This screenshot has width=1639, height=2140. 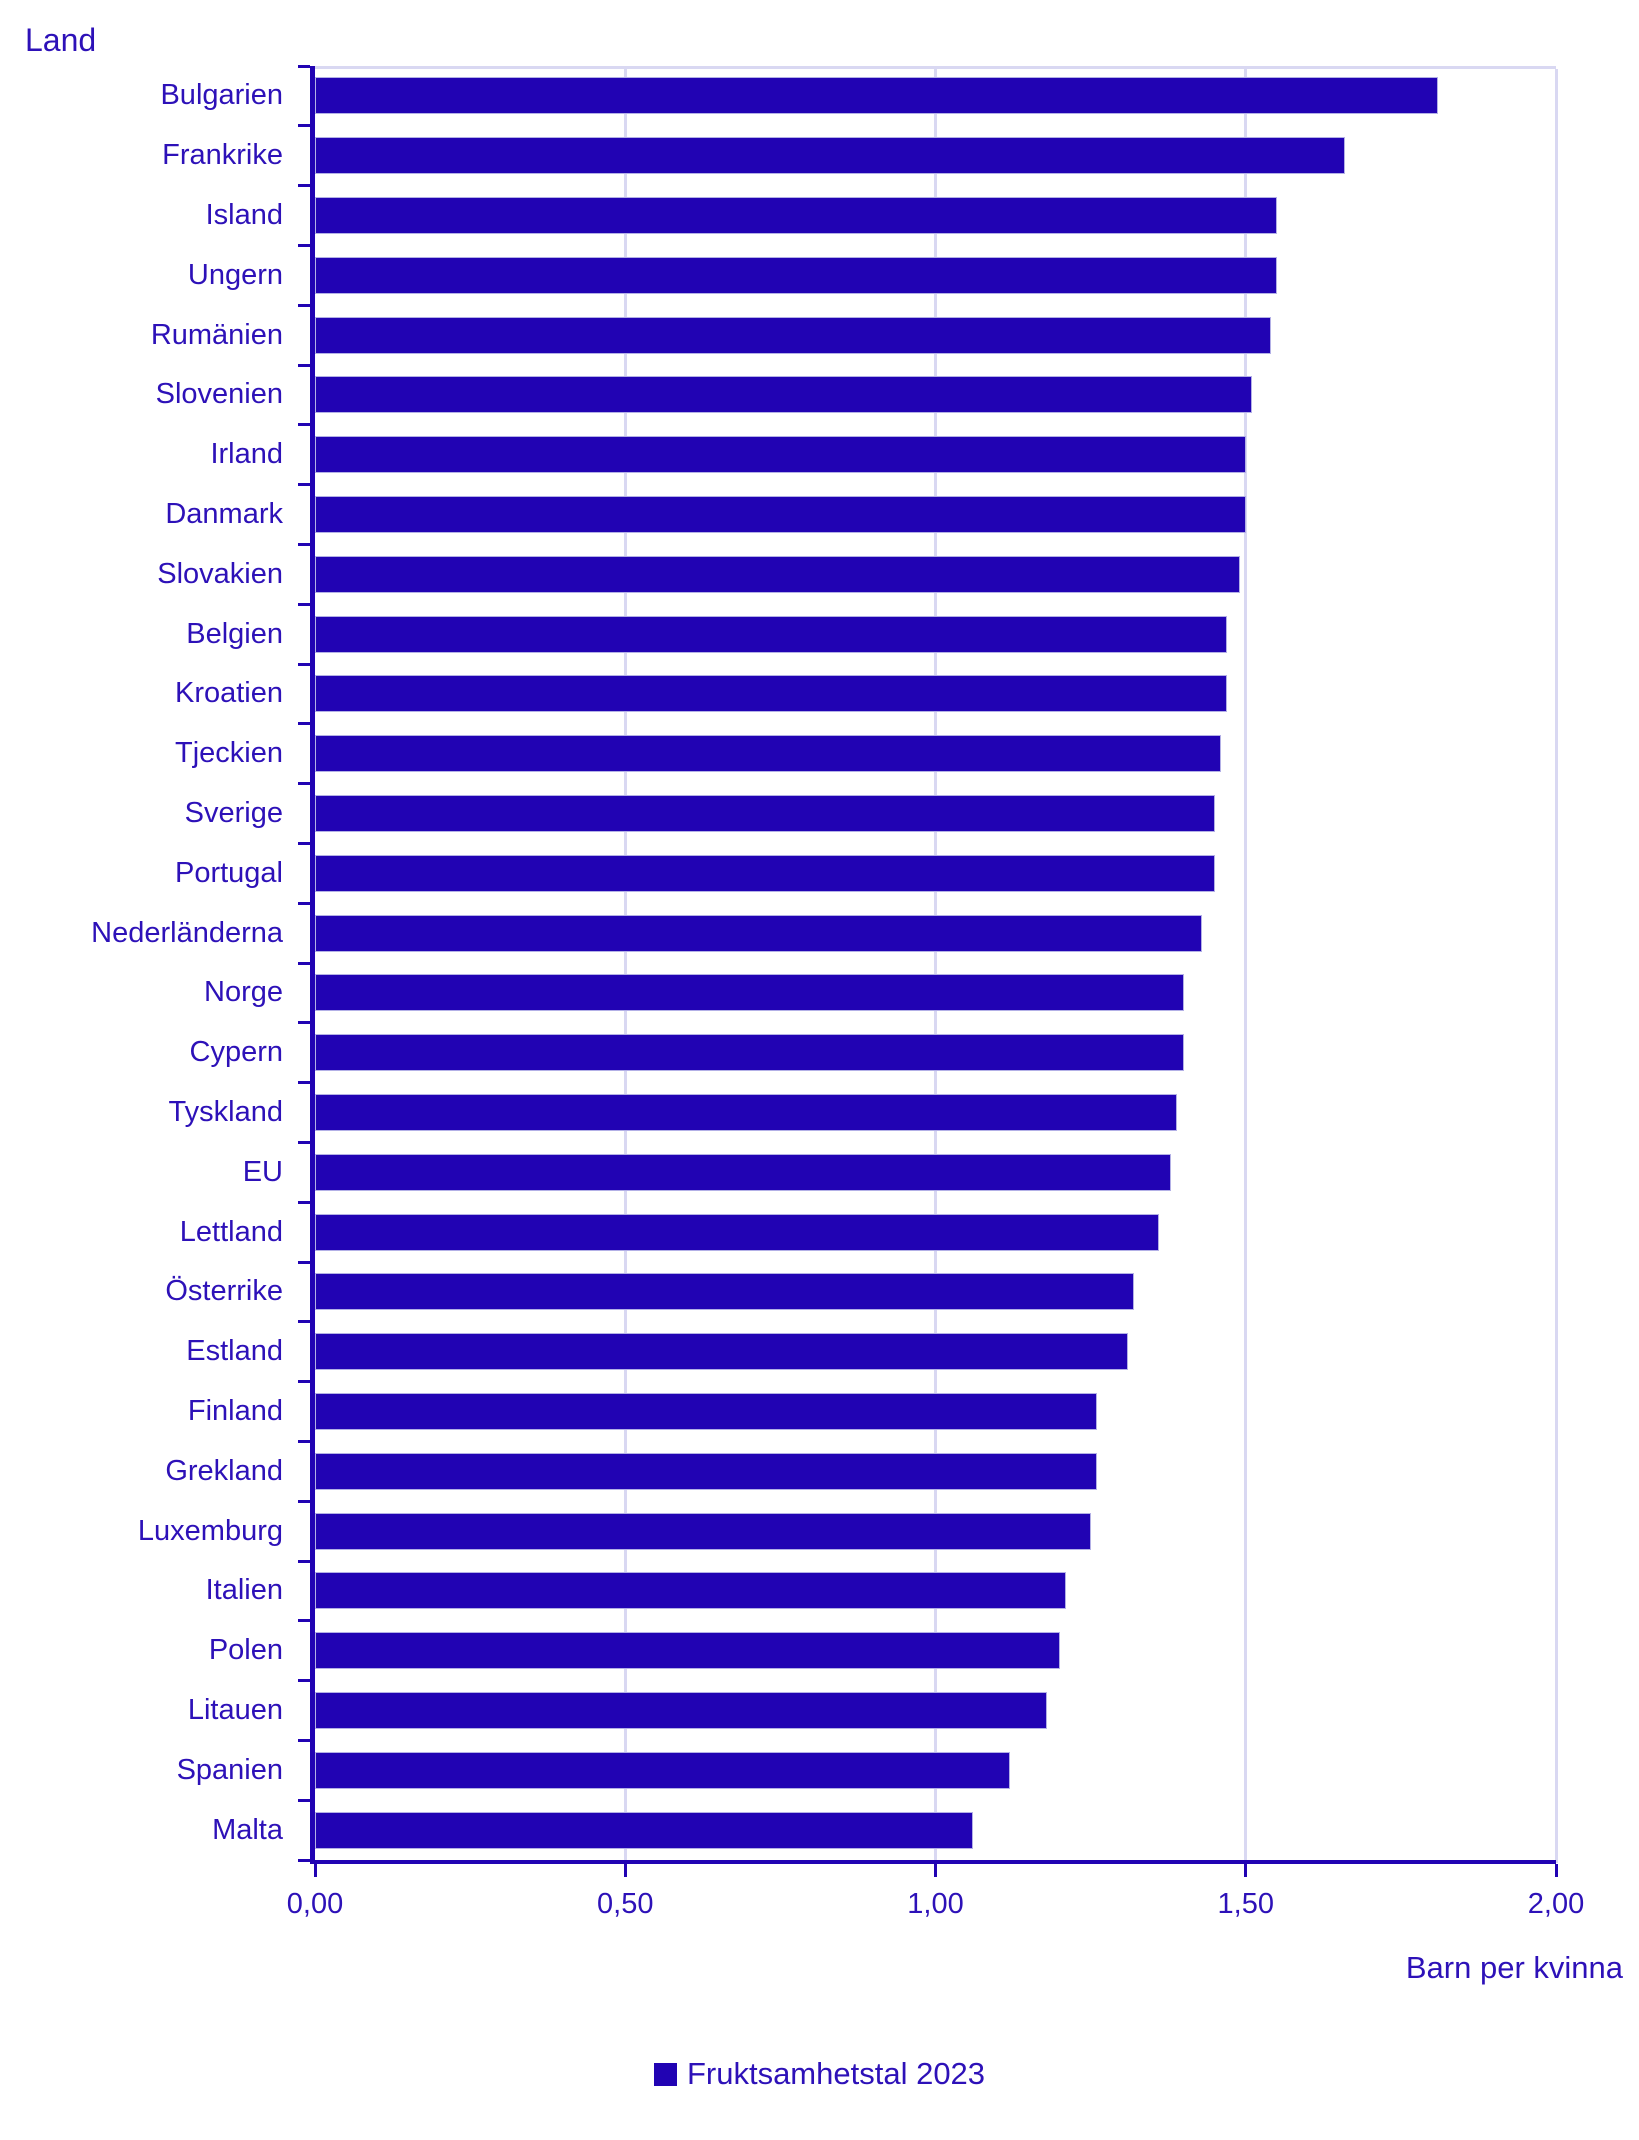 What do you see at coordinates (222, 155) in the screenshot?
I see `category-label: Frankrike` at bounding box center [222, 155].